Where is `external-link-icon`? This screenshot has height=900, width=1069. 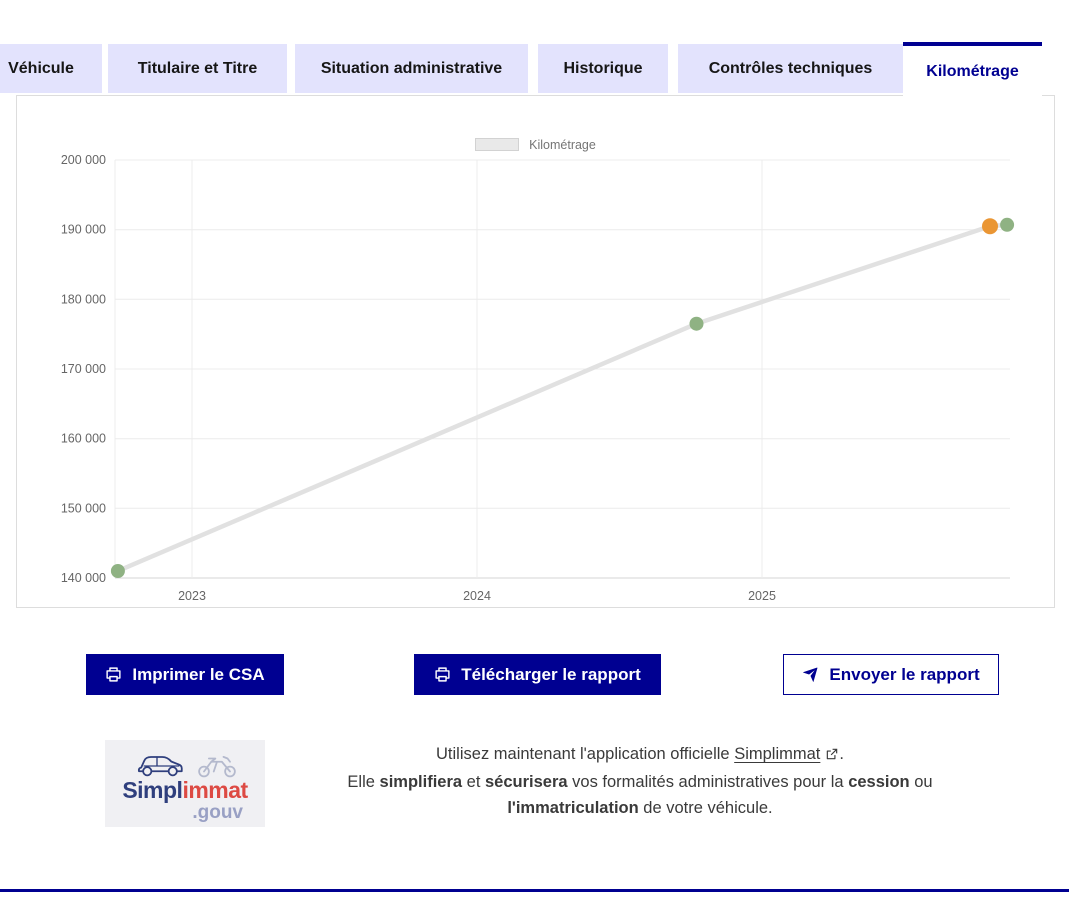
external-link-icon is located at coordinates (832, 756).